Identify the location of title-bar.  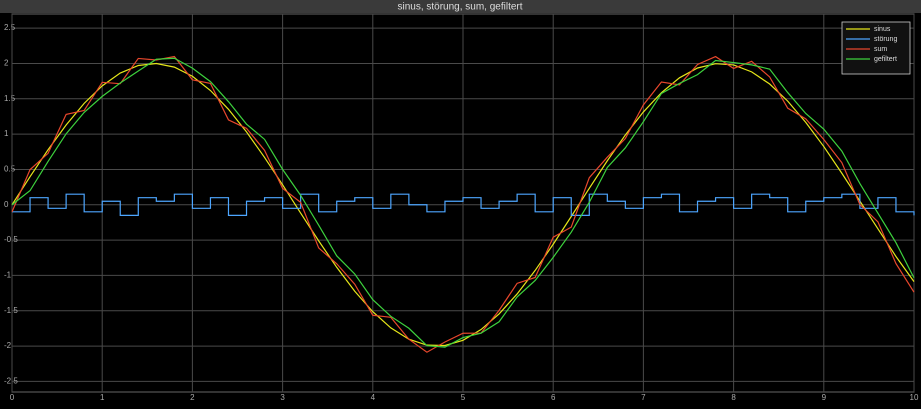
(460, 6).